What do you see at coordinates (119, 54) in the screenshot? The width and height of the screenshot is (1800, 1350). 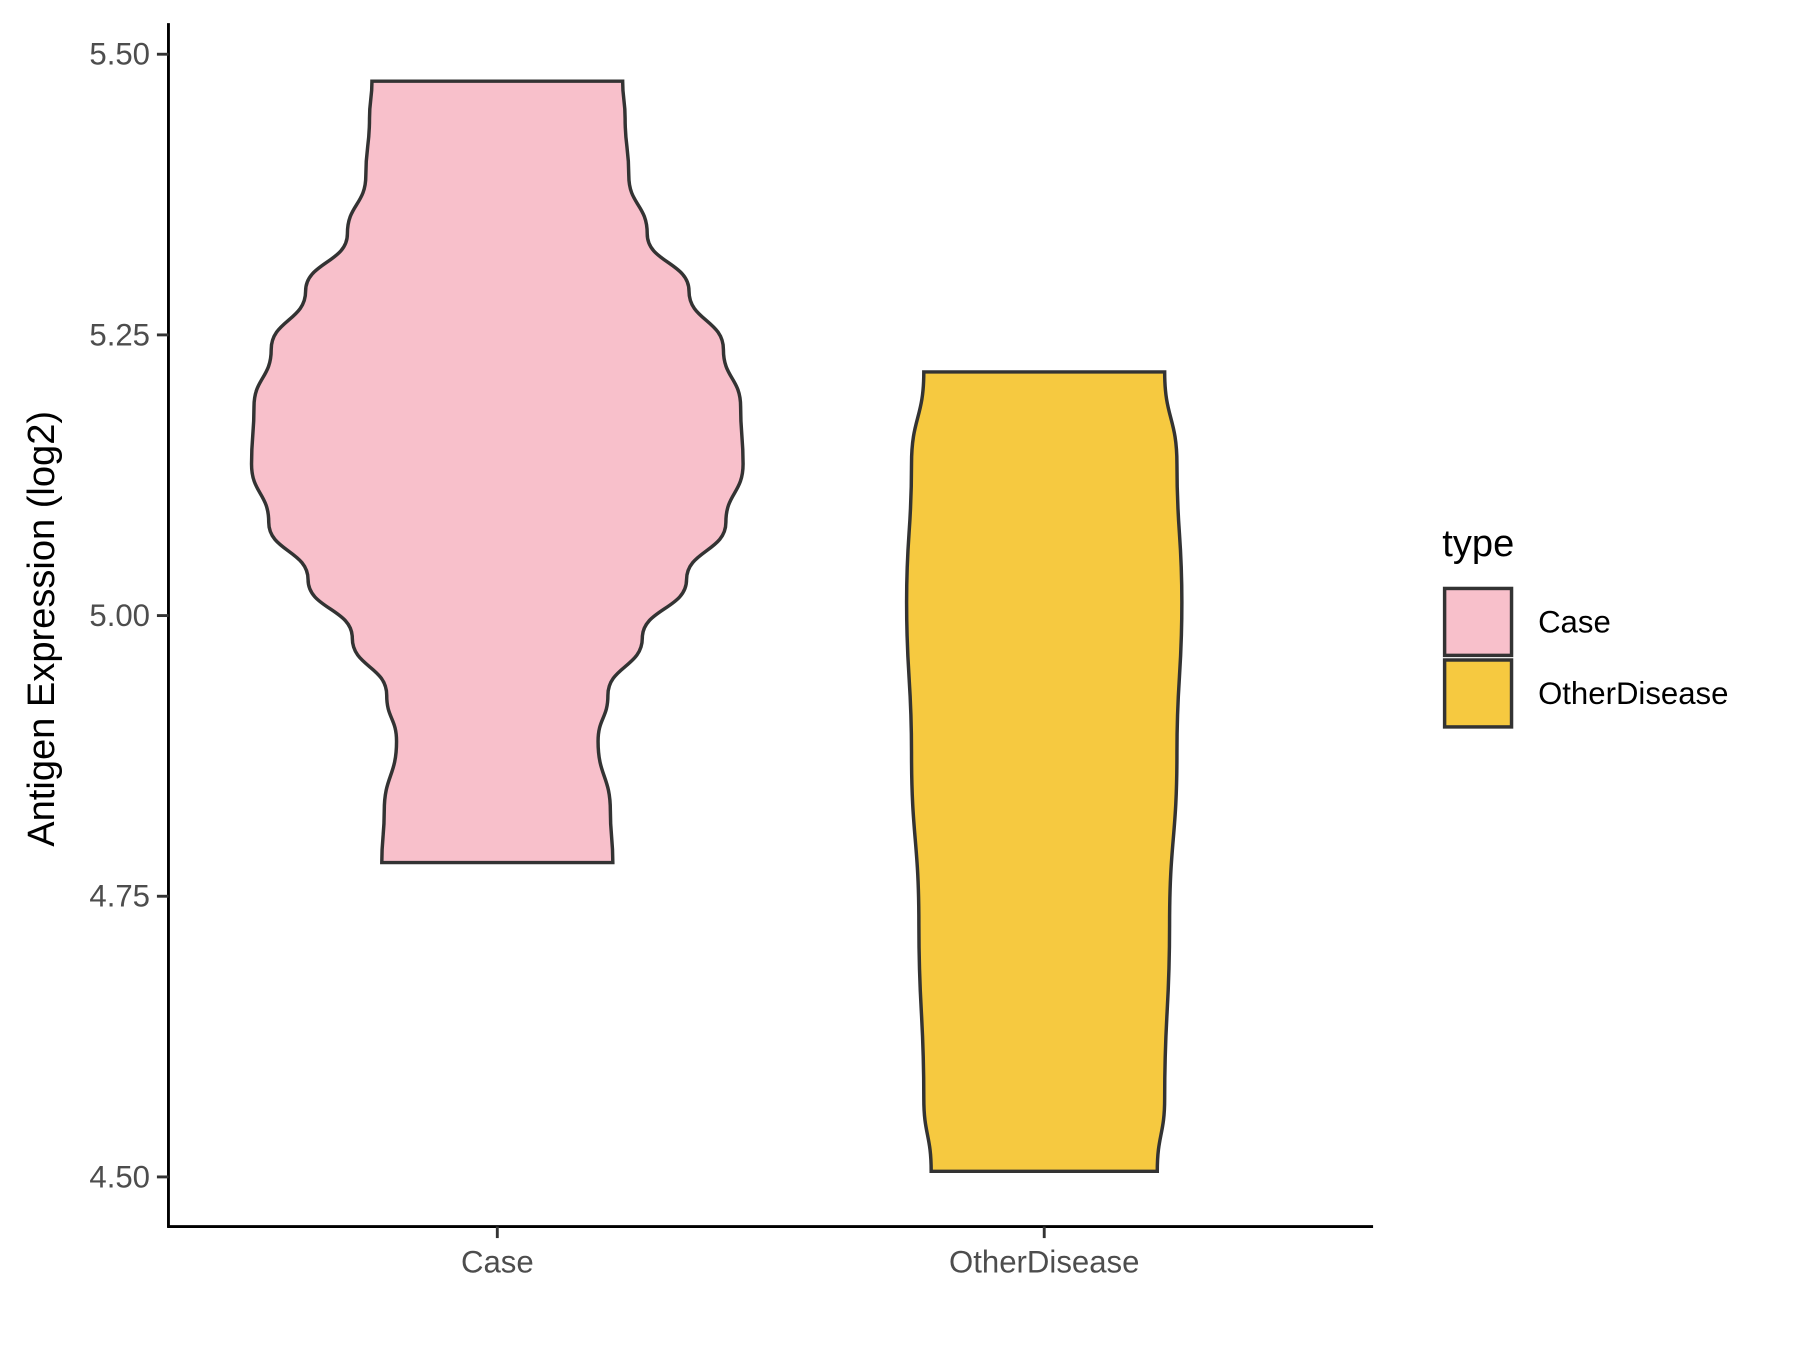 I see `y-tick-label: 5.50` at bounding box center [119, 54].